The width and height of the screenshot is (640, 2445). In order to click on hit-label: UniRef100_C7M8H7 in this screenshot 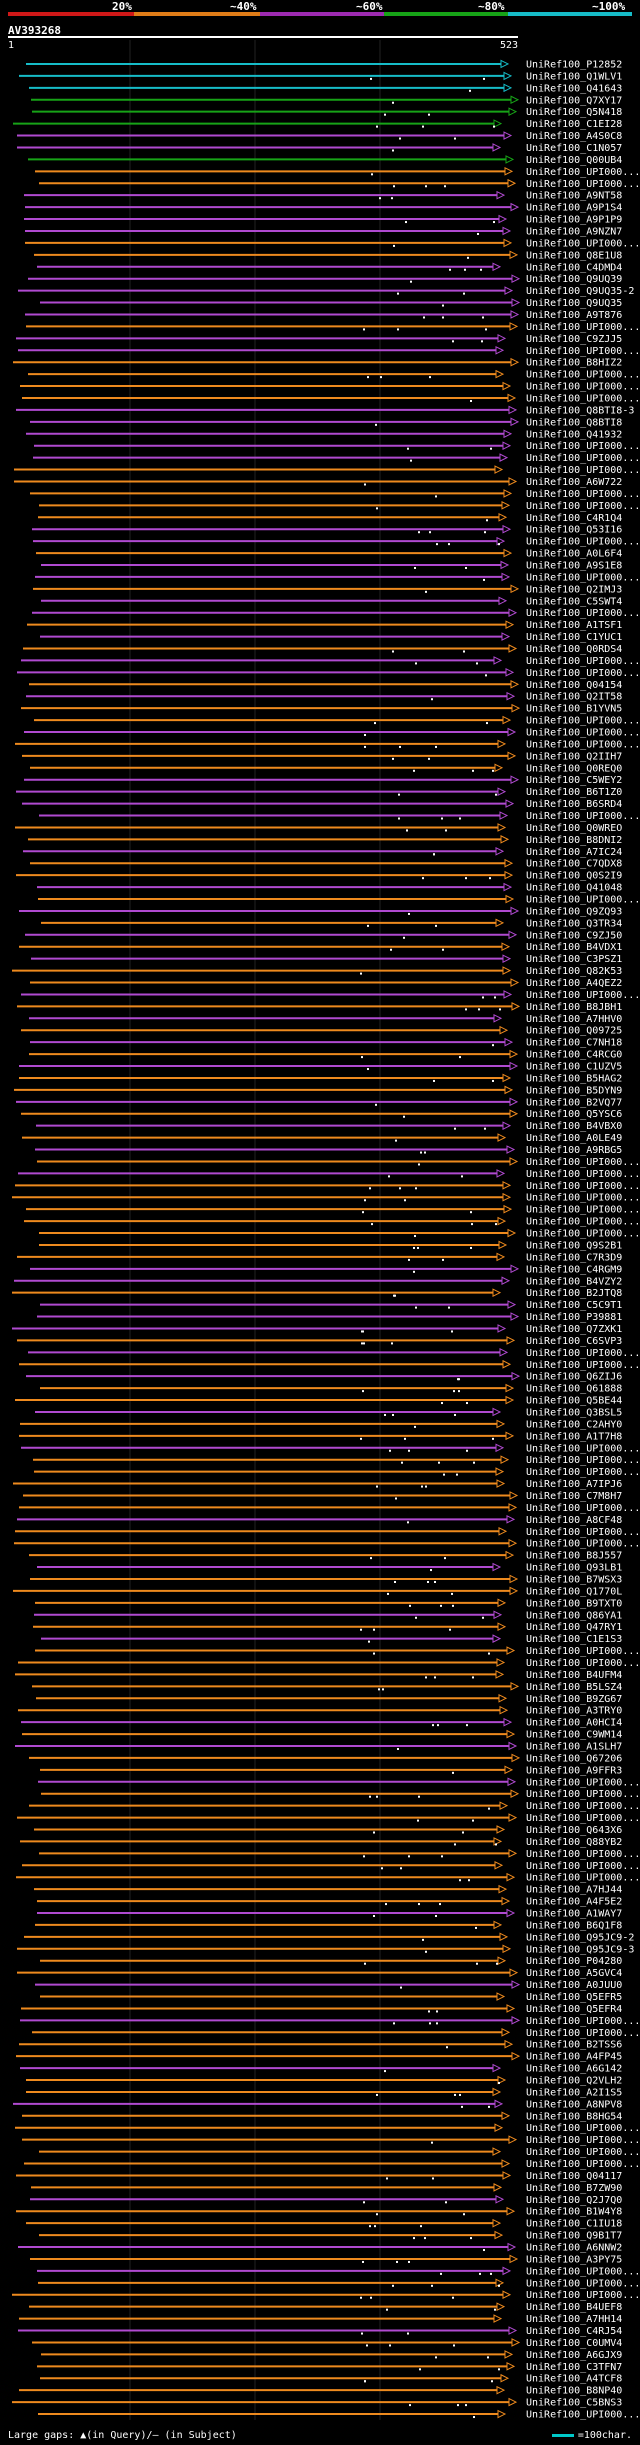, I will do `click(574, 1496)`.